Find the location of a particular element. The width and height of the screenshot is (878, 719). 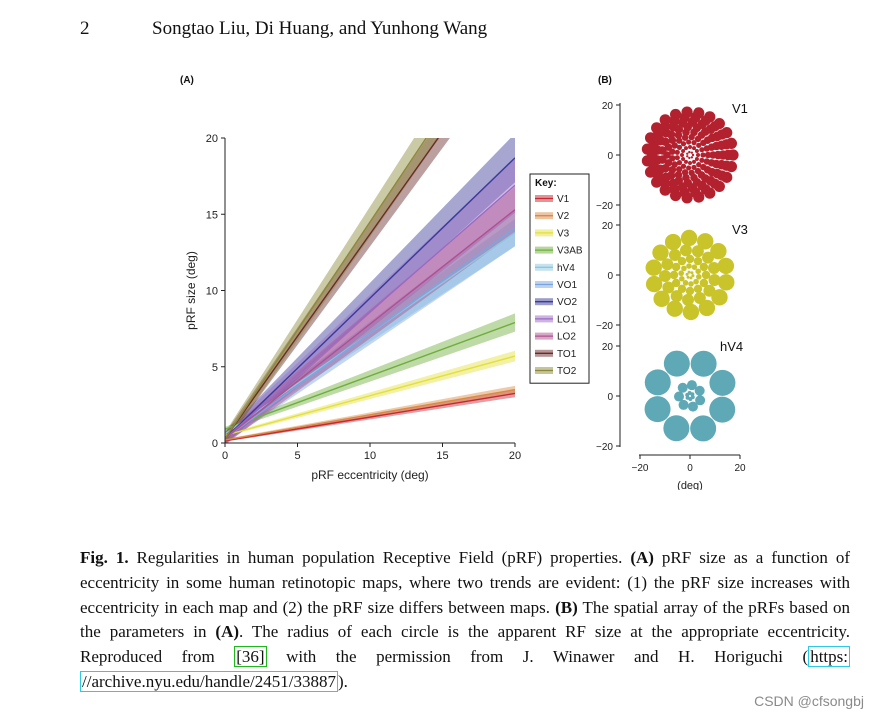

line-v3ab is located at coordinates (370, 375).